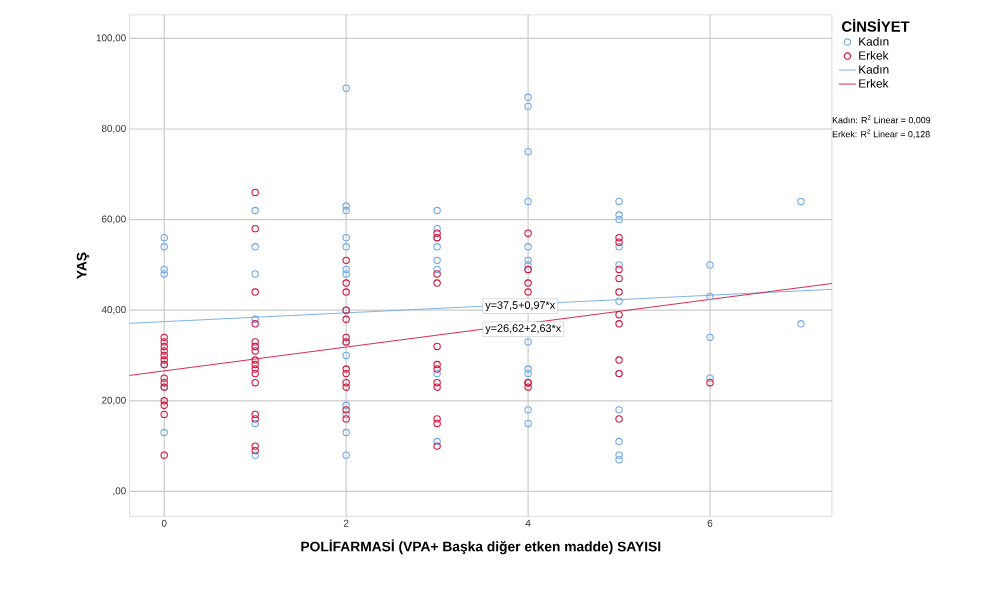 The width and height of the screenshot is (1005, 590). I want to click on legend-title: CİNSİYET, so click(876, 25).